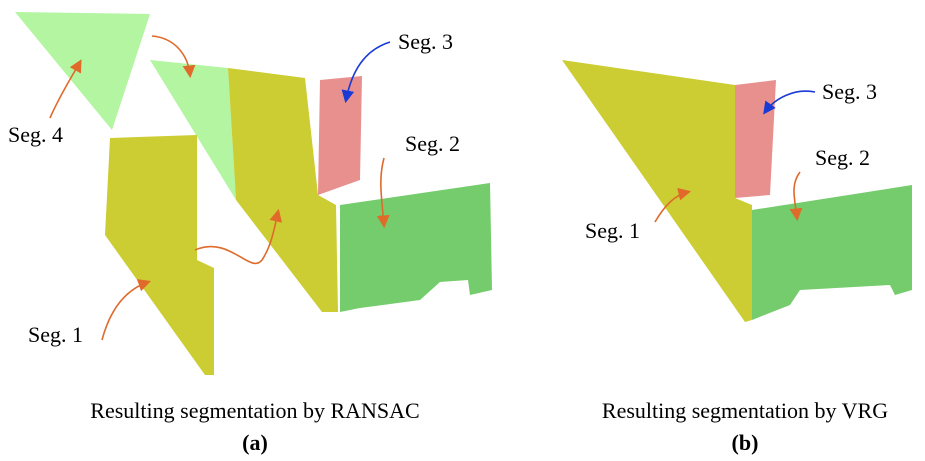 Image resolution: width=925 pixels, height=461 pixels. I want to click on segment-1-detached, so click(159, 255).